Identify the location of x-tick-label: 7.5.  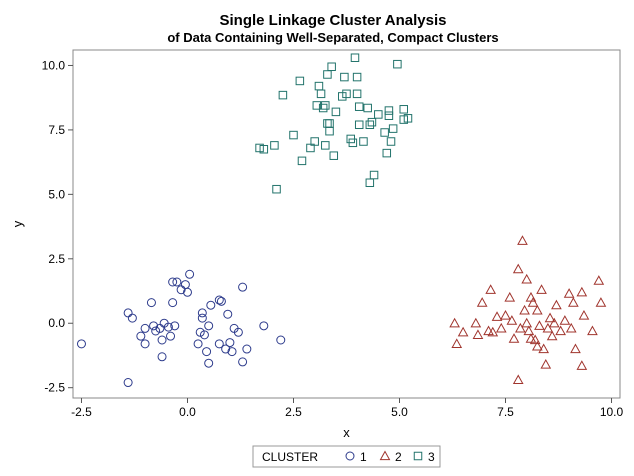
(505, 412).